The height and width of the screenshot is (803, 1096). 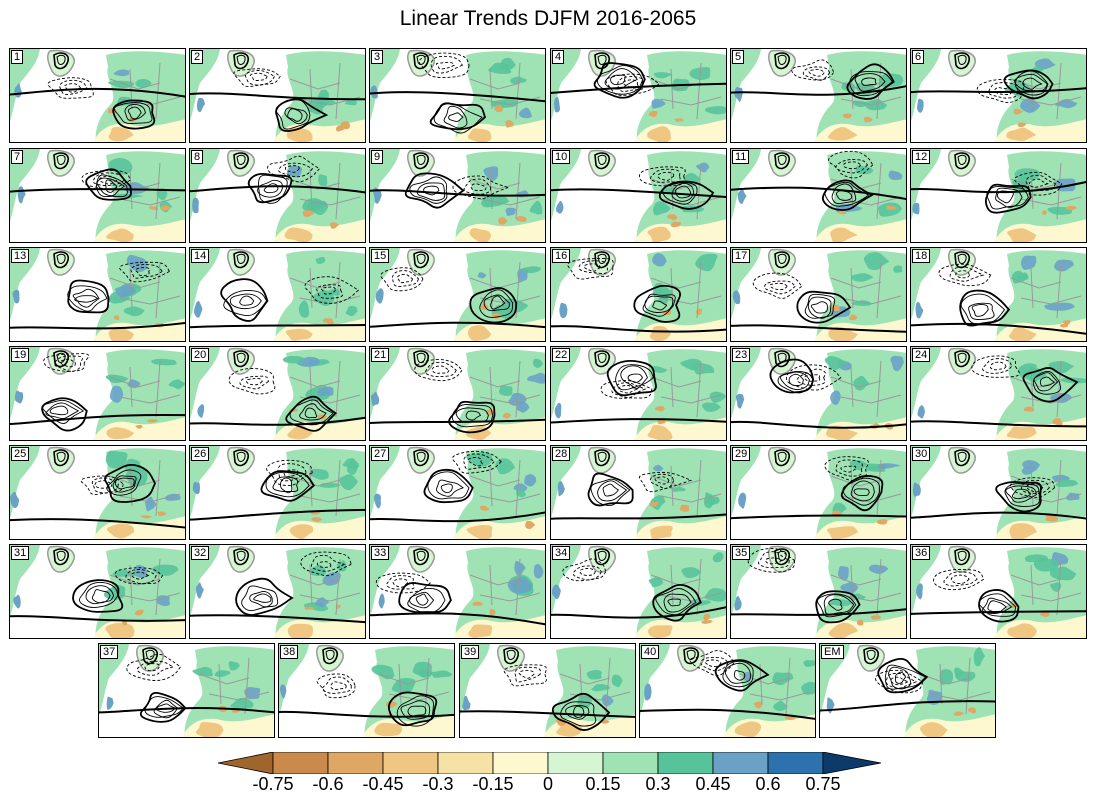 I want to click on colorbar-segment, so click(x=465, y=763).